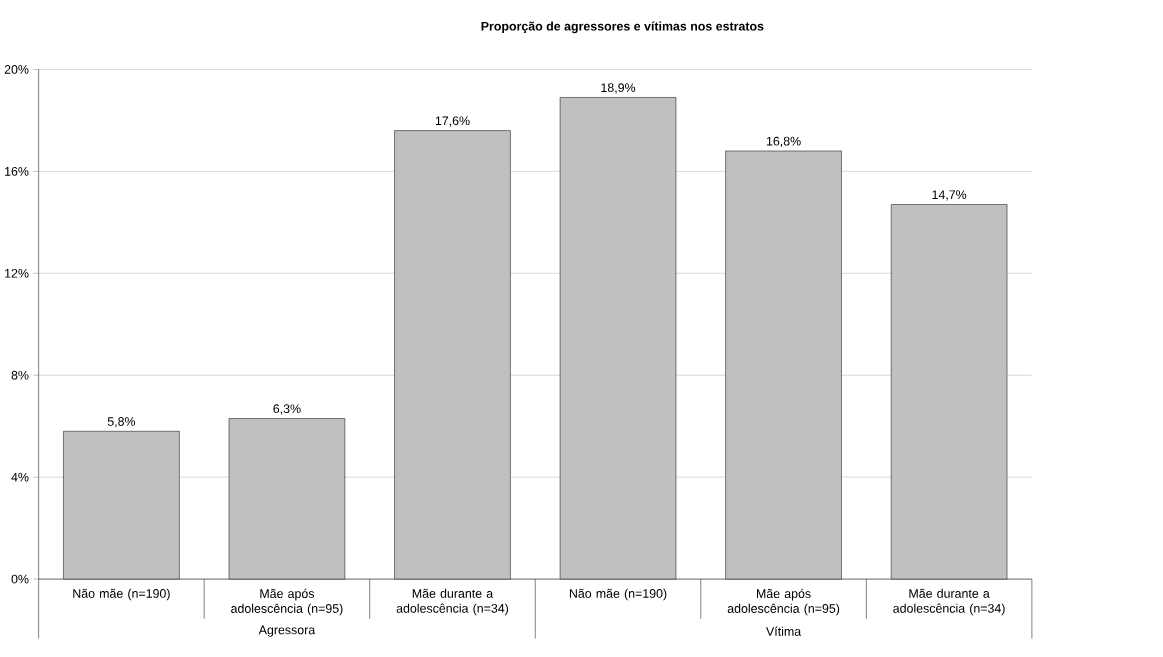  Describe the element at coordinates (287, 631) in the screenshot. I see `text: Agressora` at that location.